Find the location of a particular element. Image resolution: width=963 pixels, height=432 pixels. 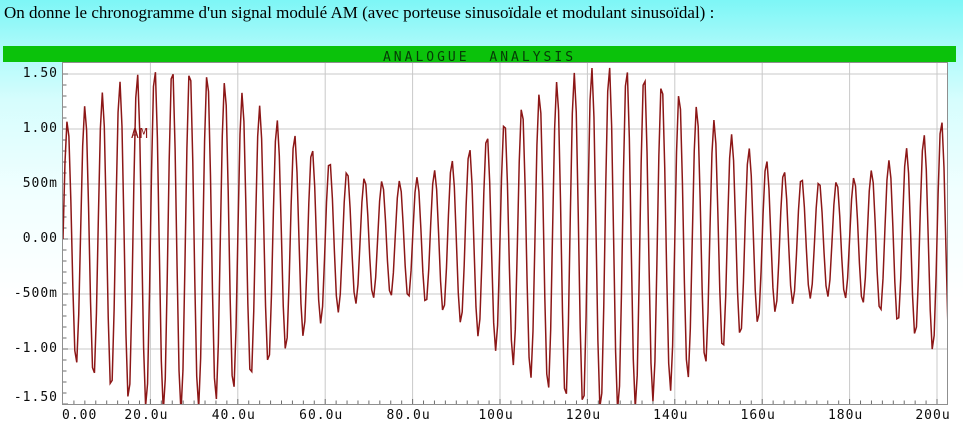

x-tick-label: 200u is located at coordinates (933, 415).